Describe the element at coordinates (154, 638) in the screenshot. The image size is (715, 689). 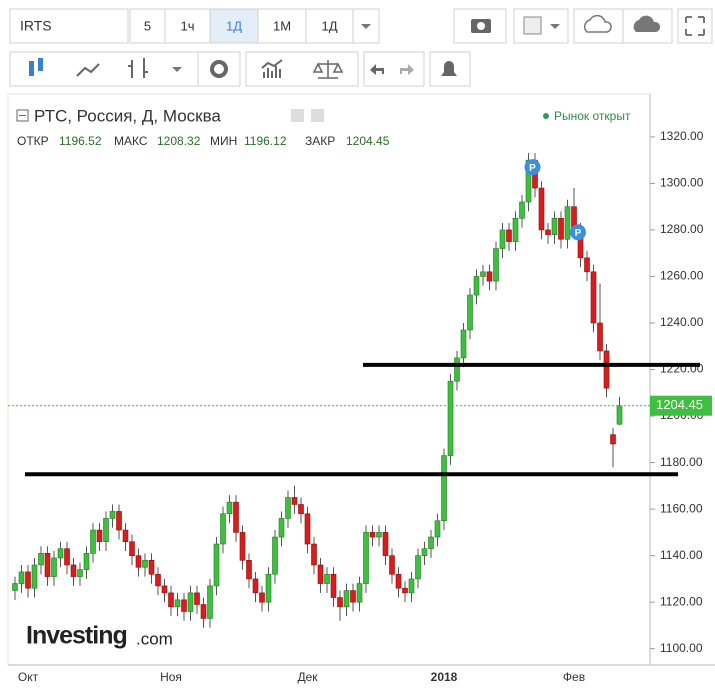
I see `watermark: .com` at that location.